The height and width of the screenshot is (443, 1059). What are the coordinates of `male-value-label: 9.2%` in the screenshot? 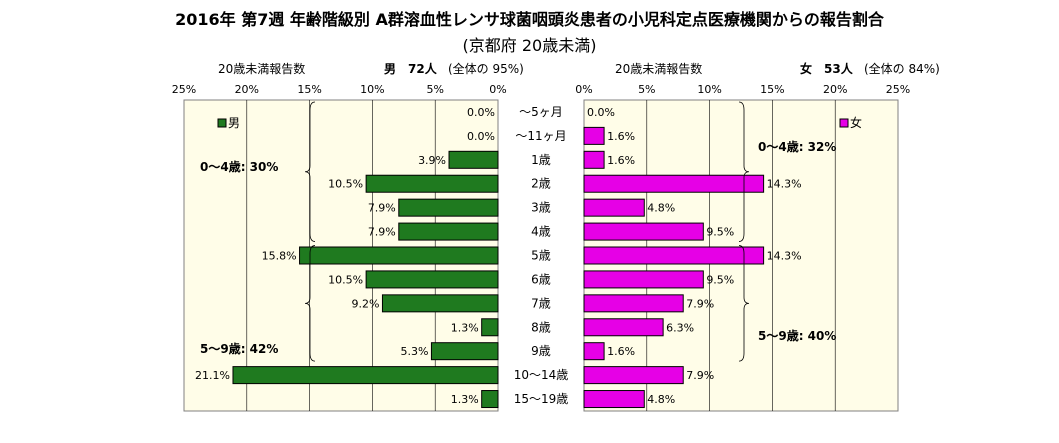 It's located at (365, 303).